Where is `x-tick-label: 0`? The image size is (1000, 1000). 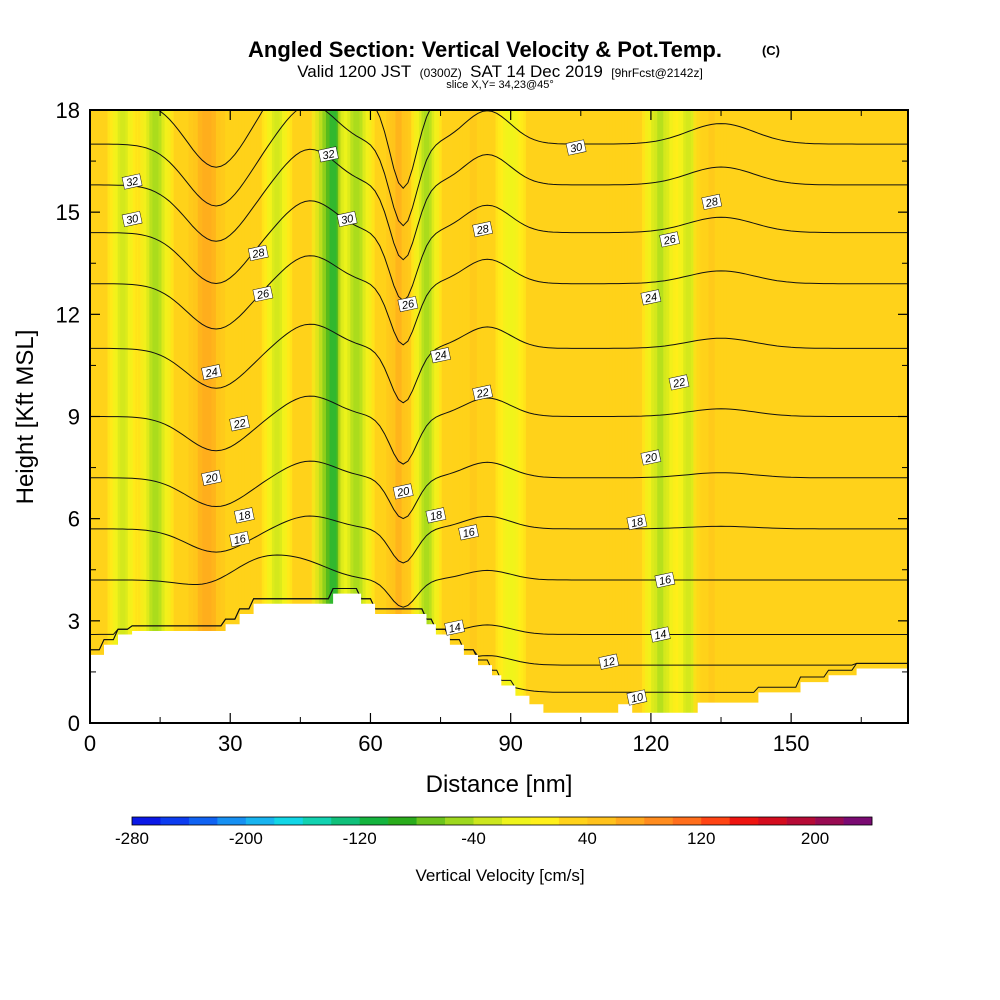 x-tick-label: 0 is located at coordinates (90, 743).